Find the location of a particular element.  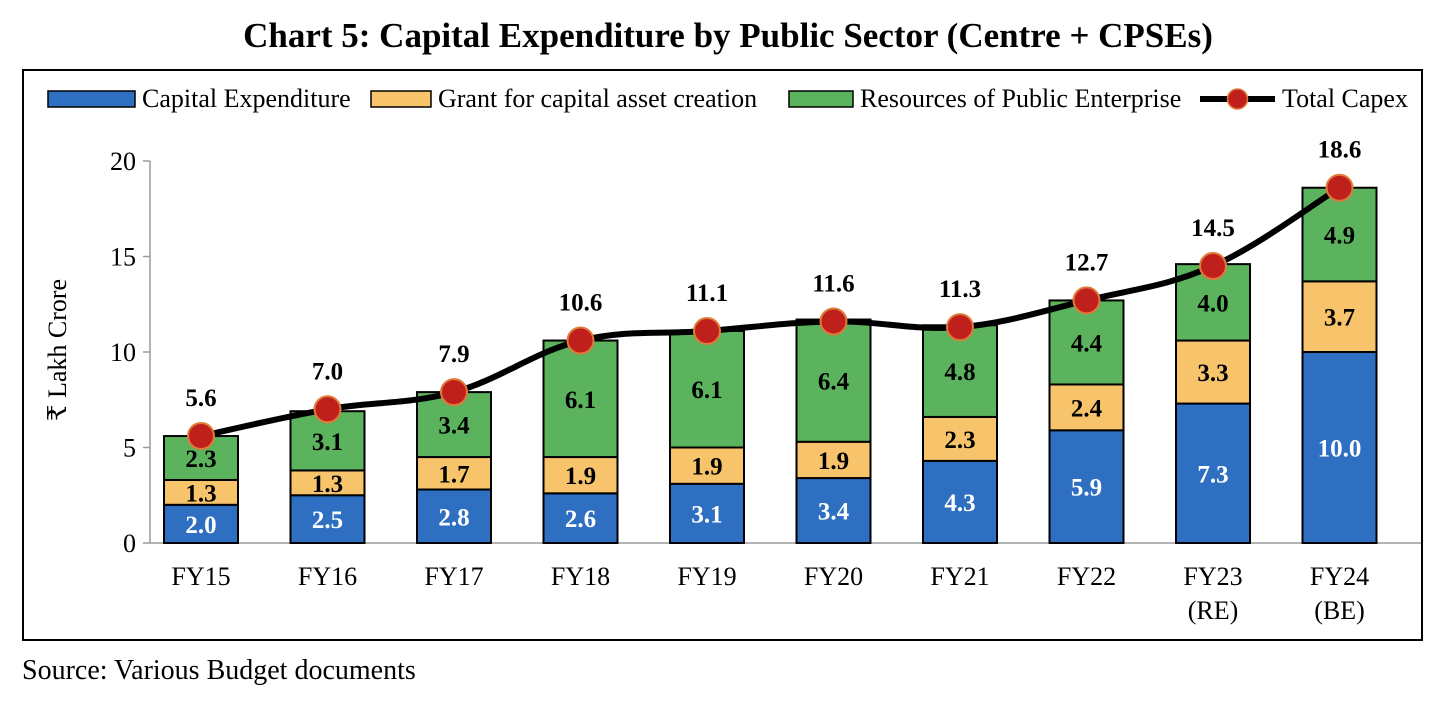

total-capex-label: 11.3 is located at coordinates (960, 289).